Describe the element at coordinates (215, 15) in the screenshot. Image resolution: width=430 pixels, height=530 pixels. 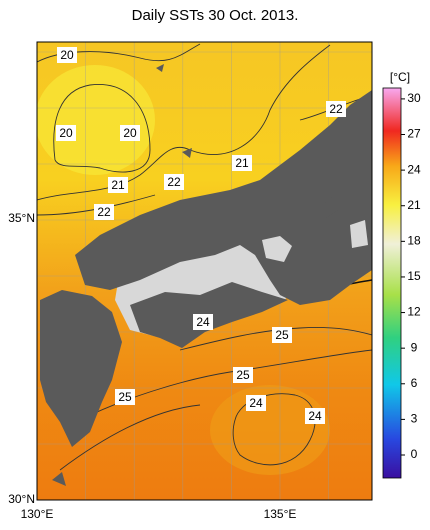
I see `title: Daily SSTs 30 Oct. 2013.` at that location.